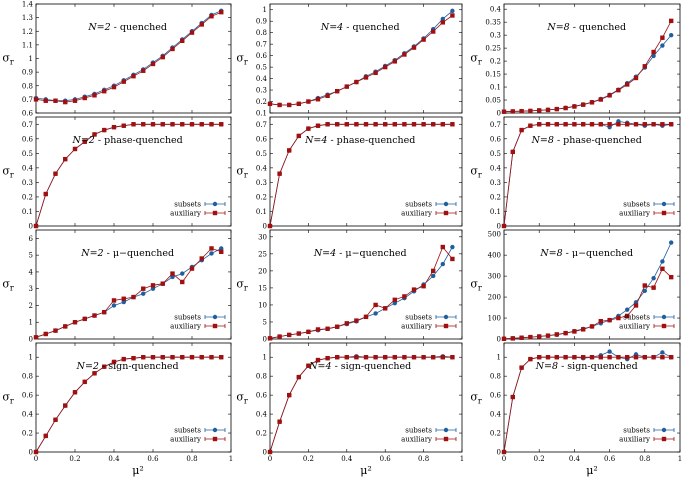 The width and height of the screenshot is (682, 478). Describe the element at coordinates (261, 154) in the screenshot. I see `y-tick-label: 0.5` at that location.